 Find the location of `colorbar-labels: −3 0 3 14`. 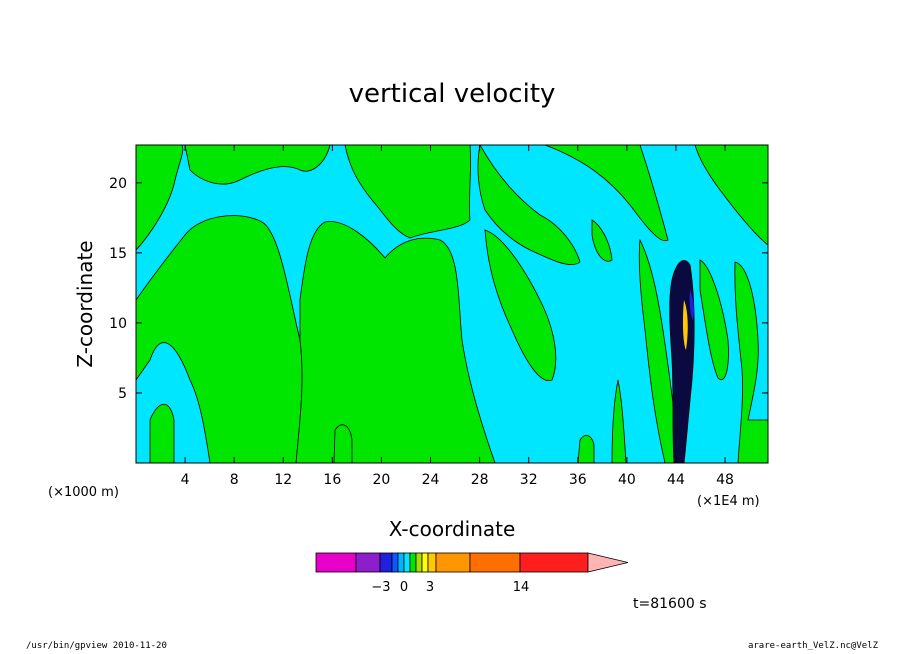

colorbar-labels: −3 0 3 14 is located at coordinates (450, 587).